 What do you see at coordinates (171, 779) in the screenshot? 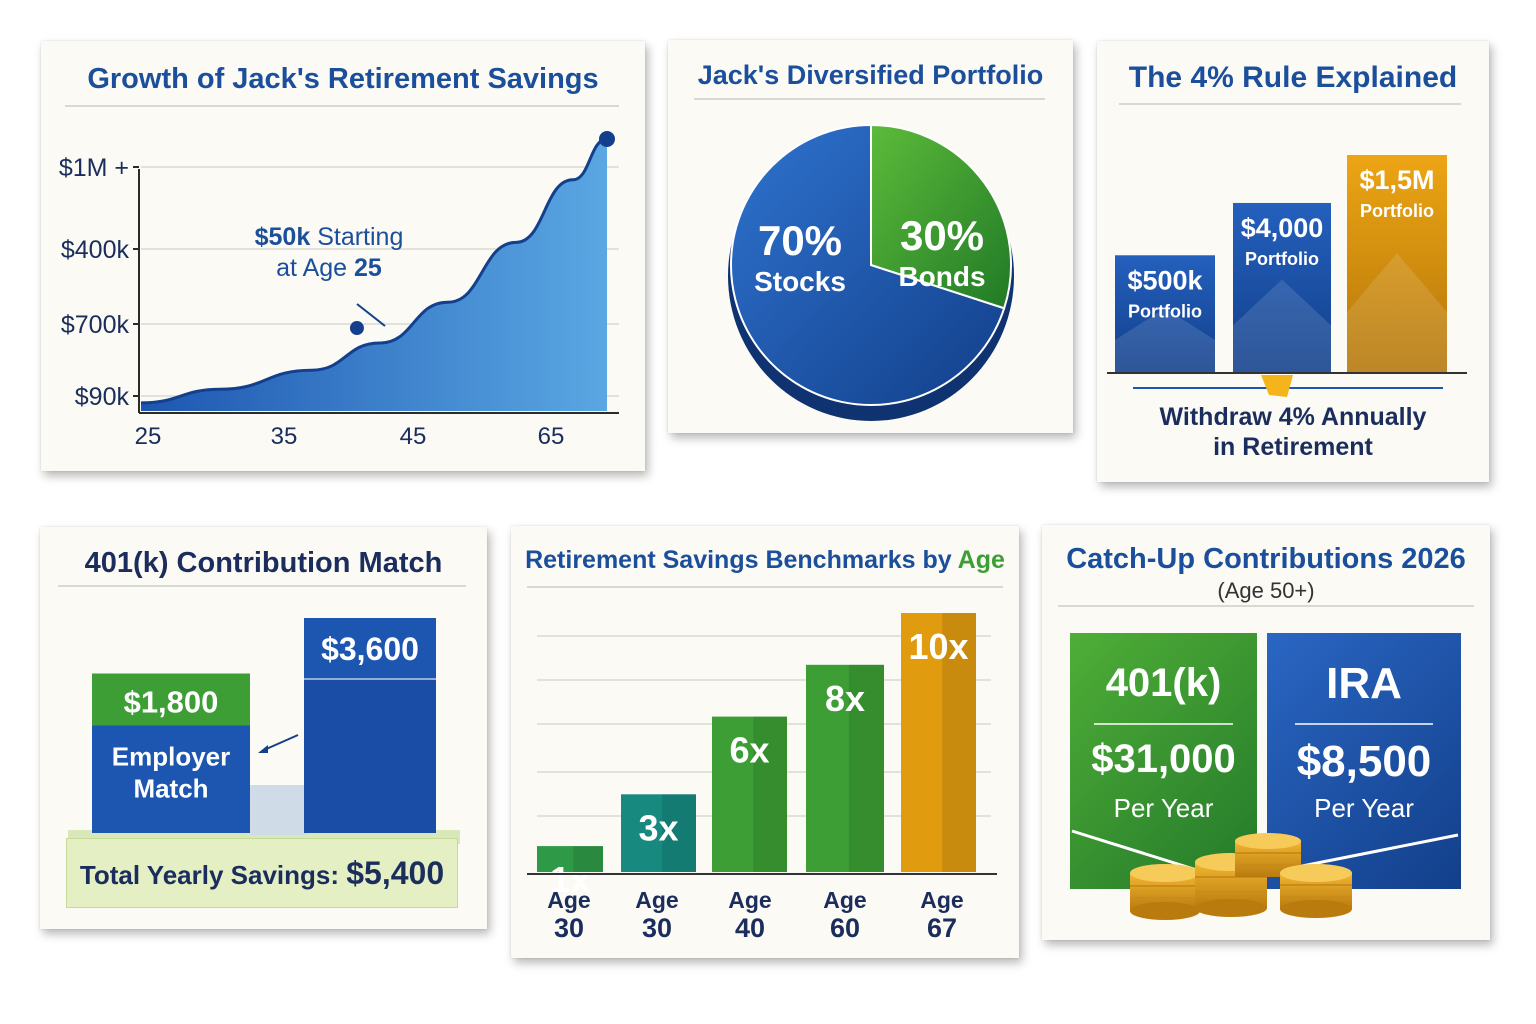
I see `match-bar-employer` at bounding box center [171, 779].